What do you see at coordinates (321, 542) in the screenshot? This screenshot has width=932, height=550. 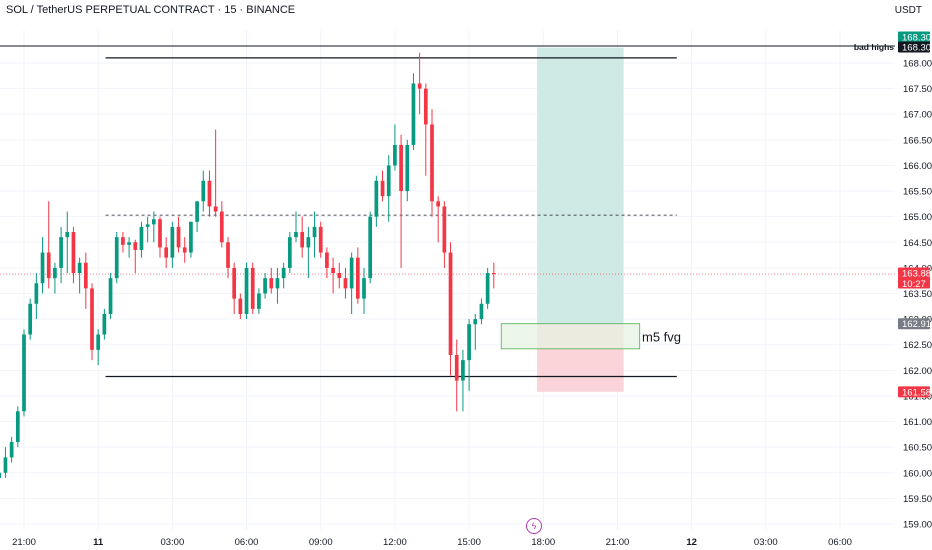 I see `x-tick-label: 09:00` at bounding box center [321, 542].